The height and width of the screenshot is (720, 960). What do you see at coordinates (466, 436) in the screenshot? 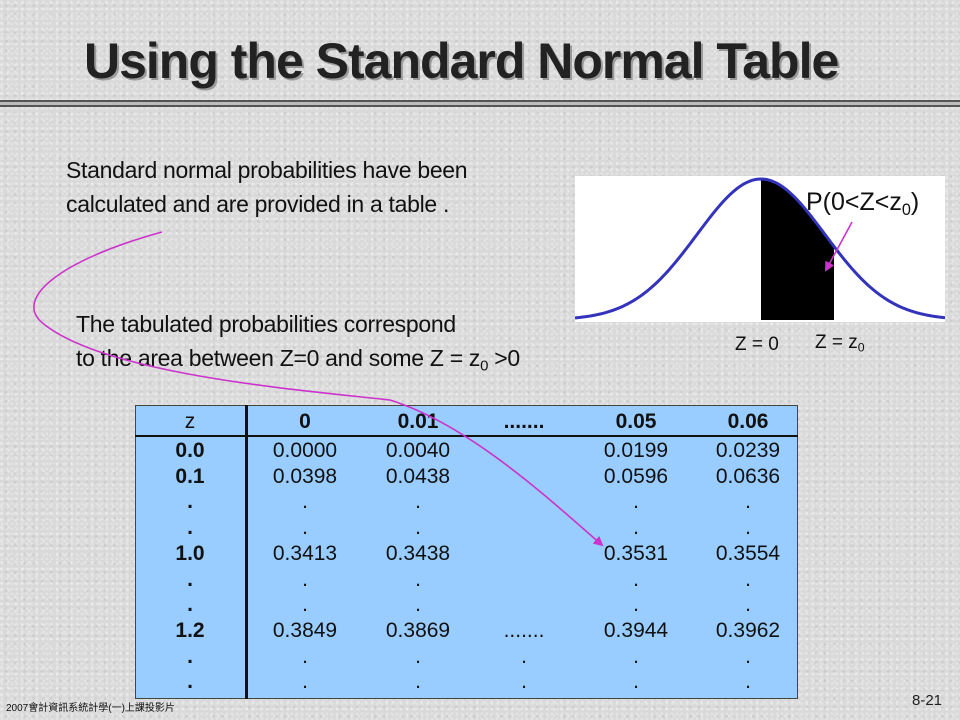
I see `table-header-divider` at bounding box center [466, 436].